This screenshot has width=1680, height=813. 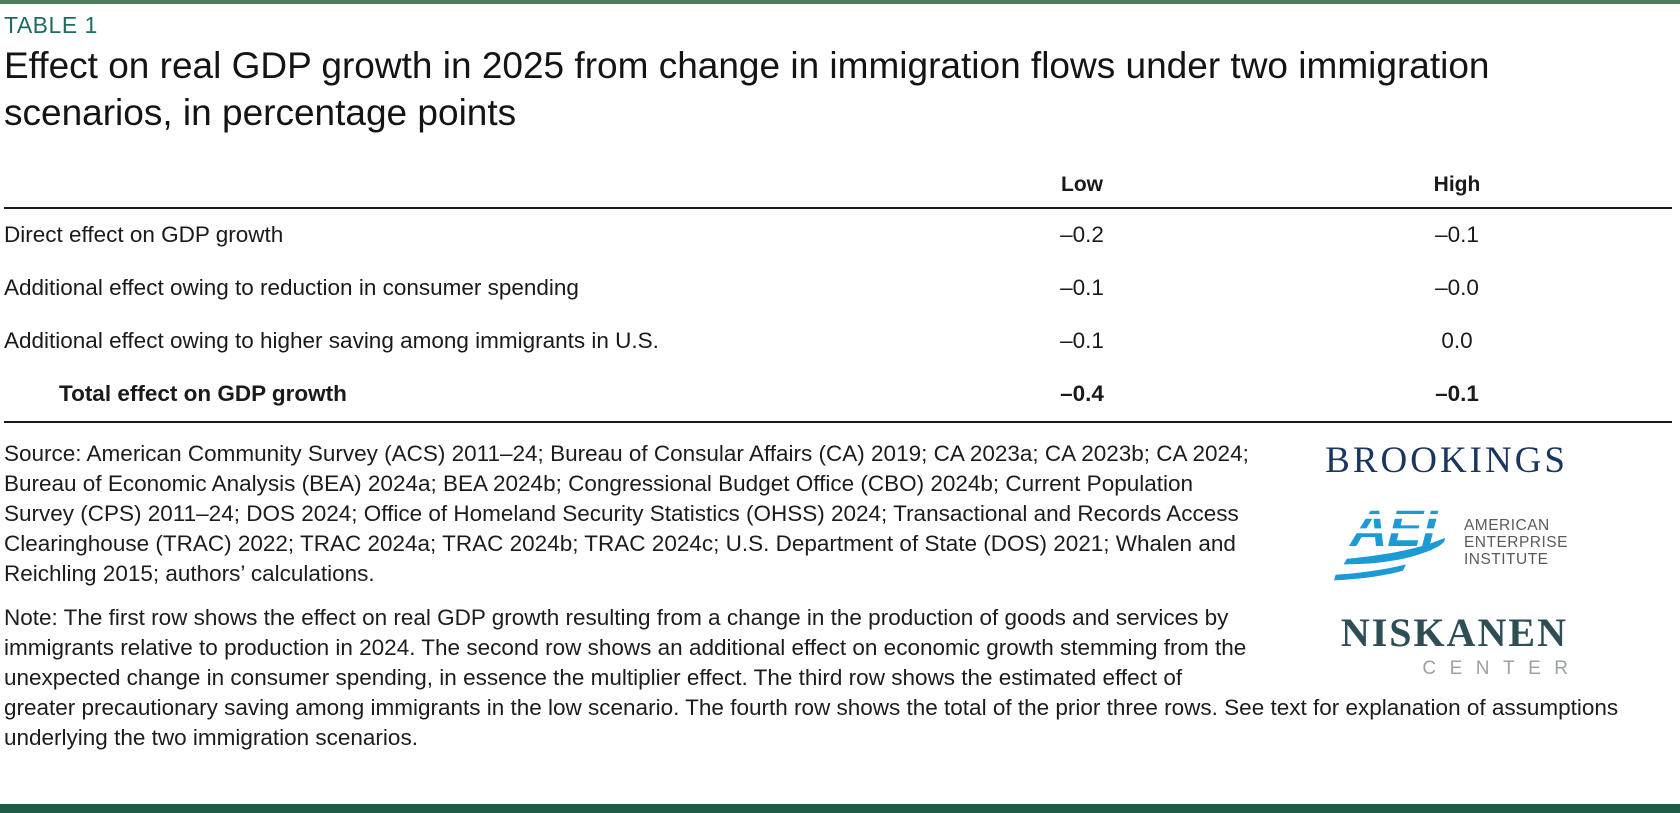 I want to click on row-value-low: –0.2, so click(x=1082, y=235).